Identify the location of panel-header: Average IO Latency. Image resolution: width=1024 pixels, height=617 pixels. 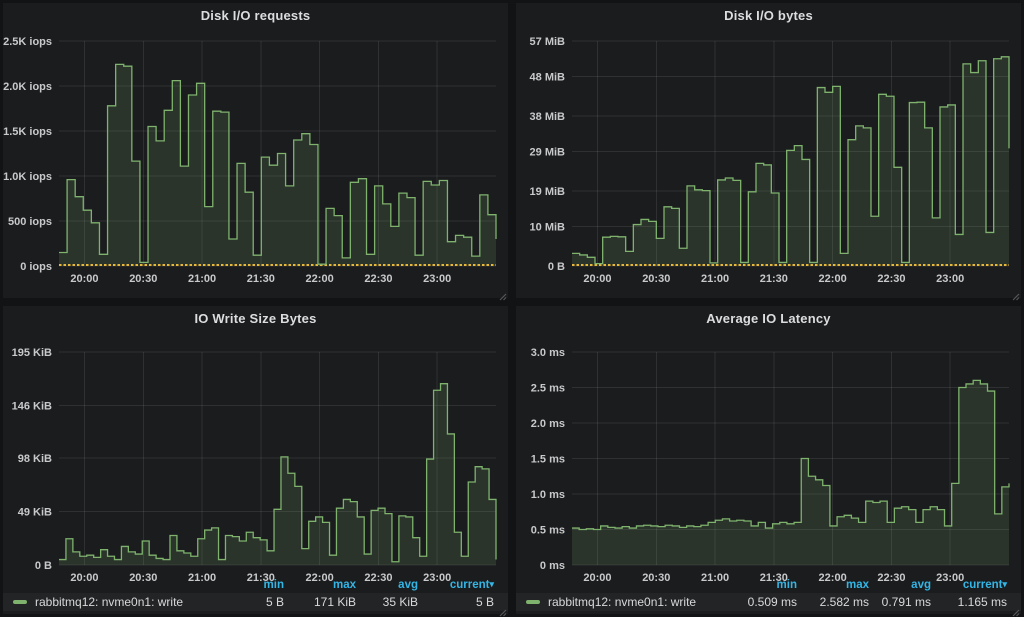
(768, 318).